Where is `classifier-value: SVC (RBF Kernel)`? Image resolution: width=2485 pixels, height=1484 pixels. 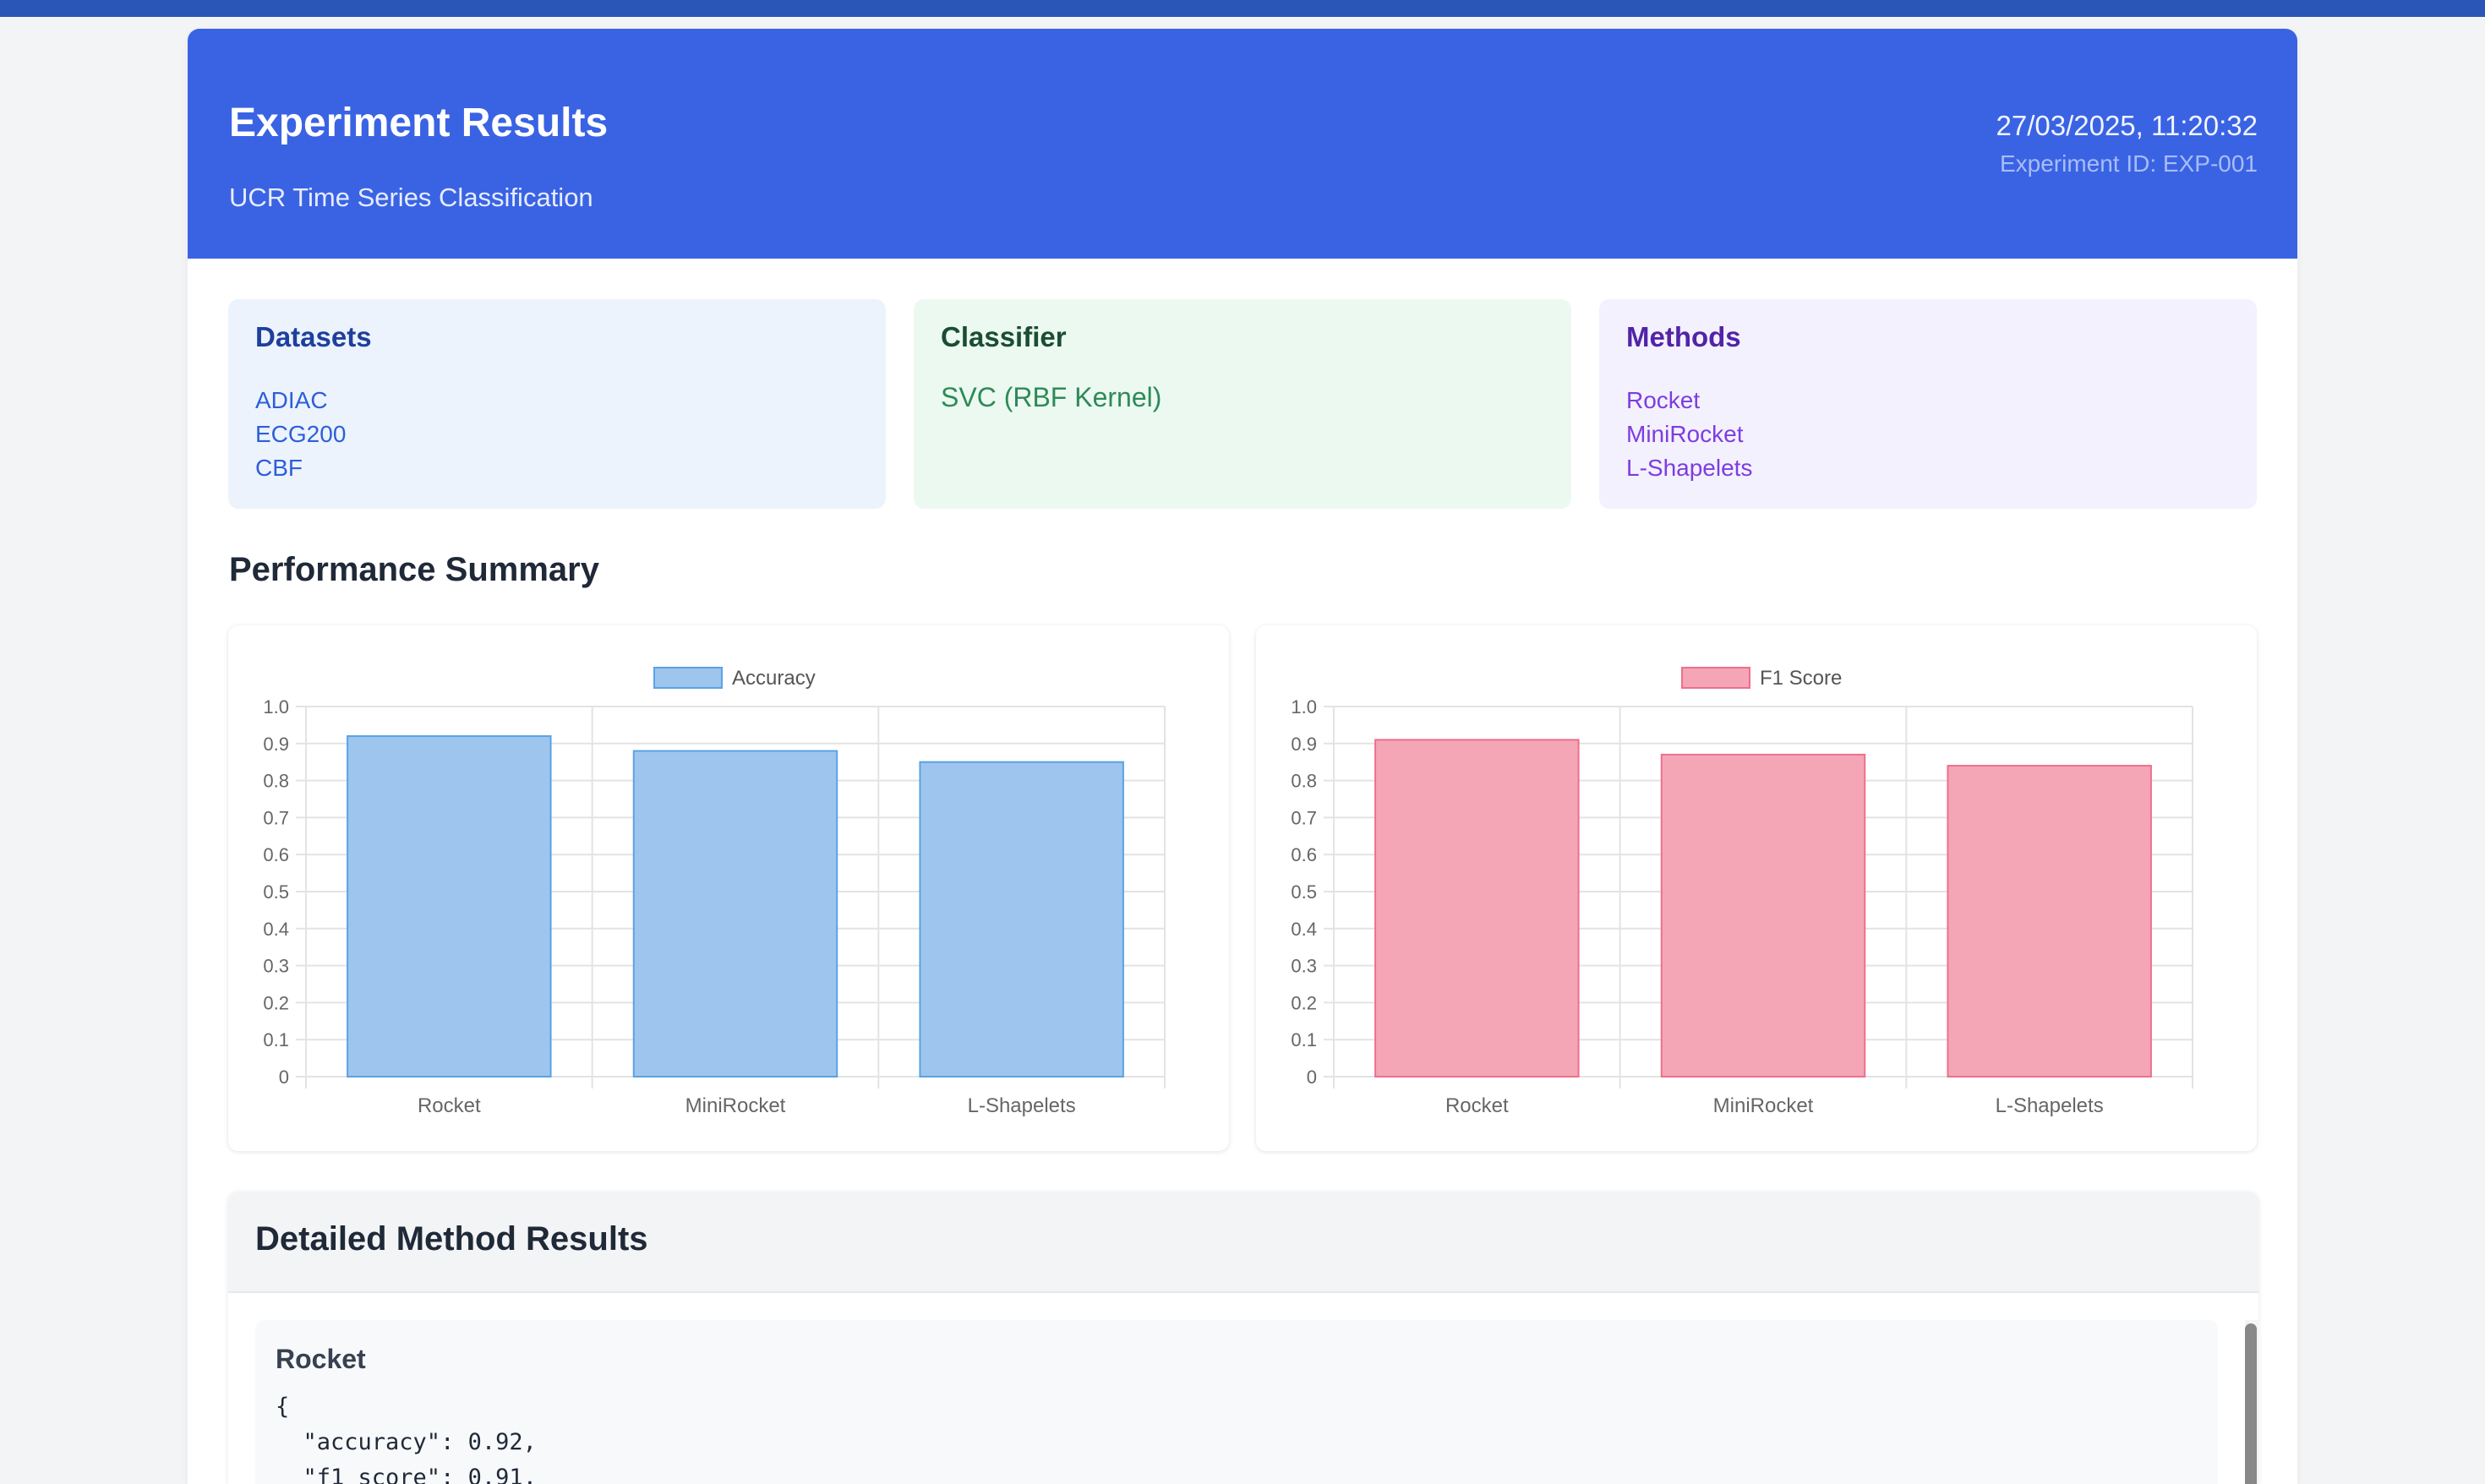 classifier-value: SVC (RBF Kernel) is located at coordinates (1051, 397).